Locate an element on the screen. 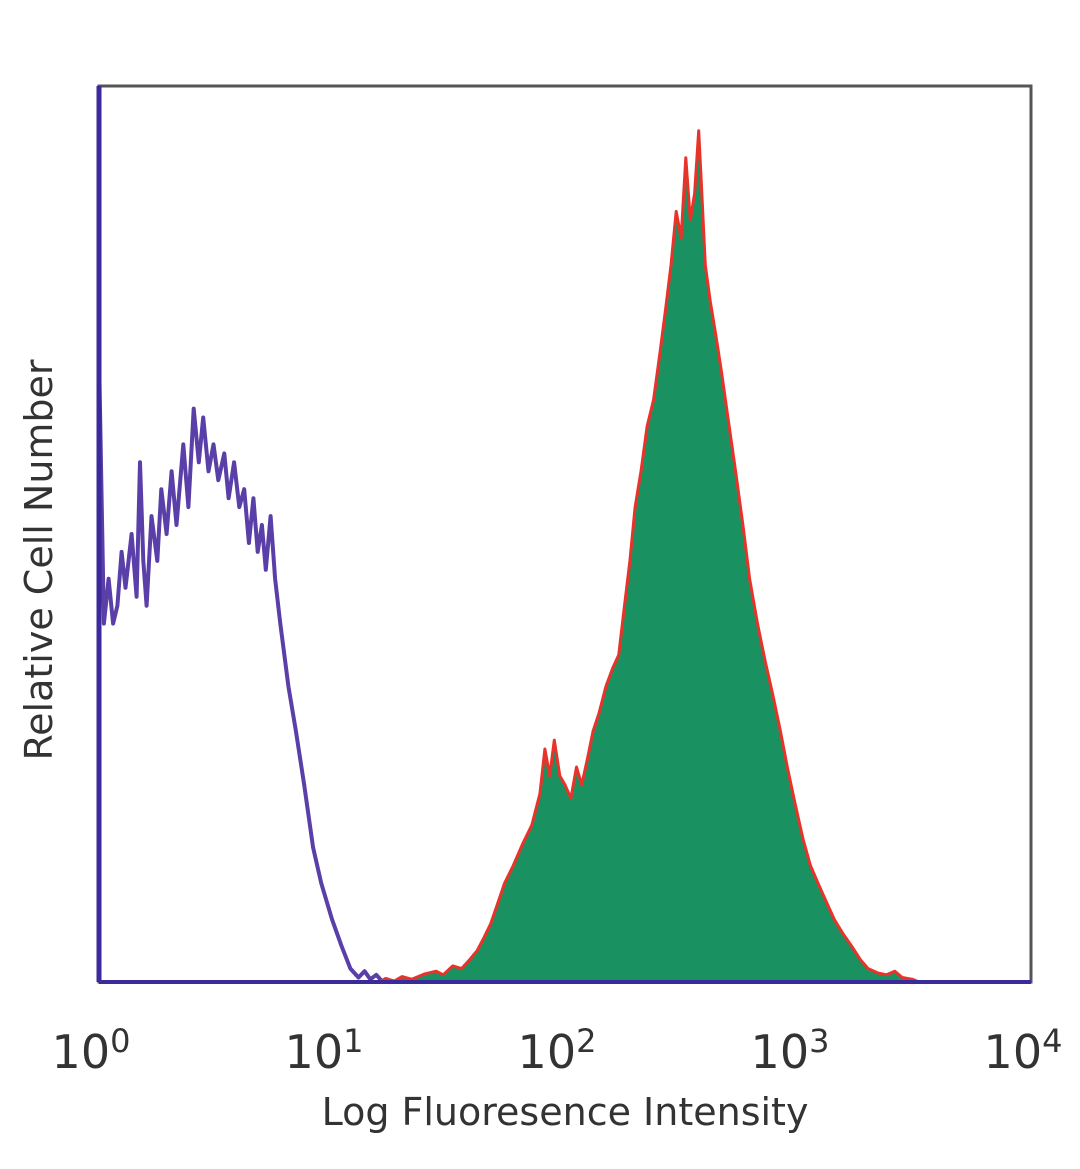  x-tick-labels: 100 101 102 103 104 is located at coordinates (557, 1050).